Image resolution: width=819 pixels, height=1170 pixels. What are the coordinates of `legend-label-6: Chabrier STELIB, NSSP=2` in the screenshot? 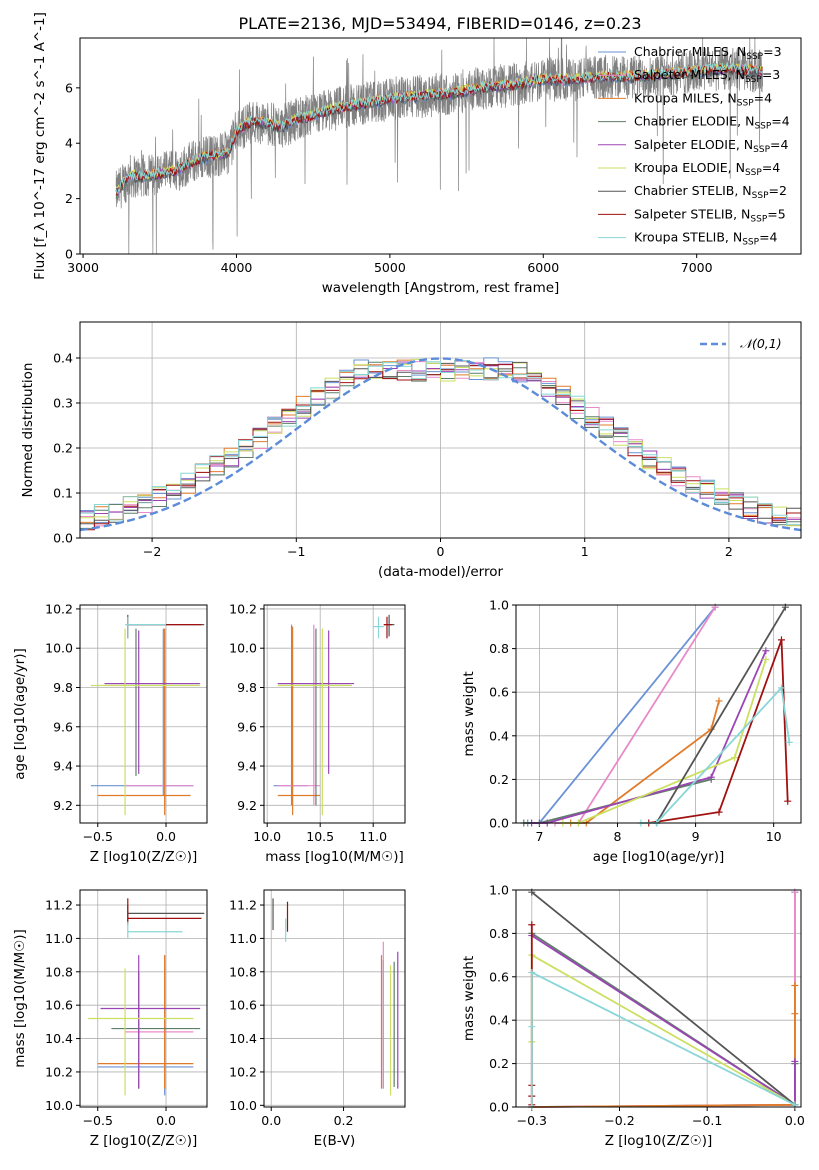 It's located at (710, 192).